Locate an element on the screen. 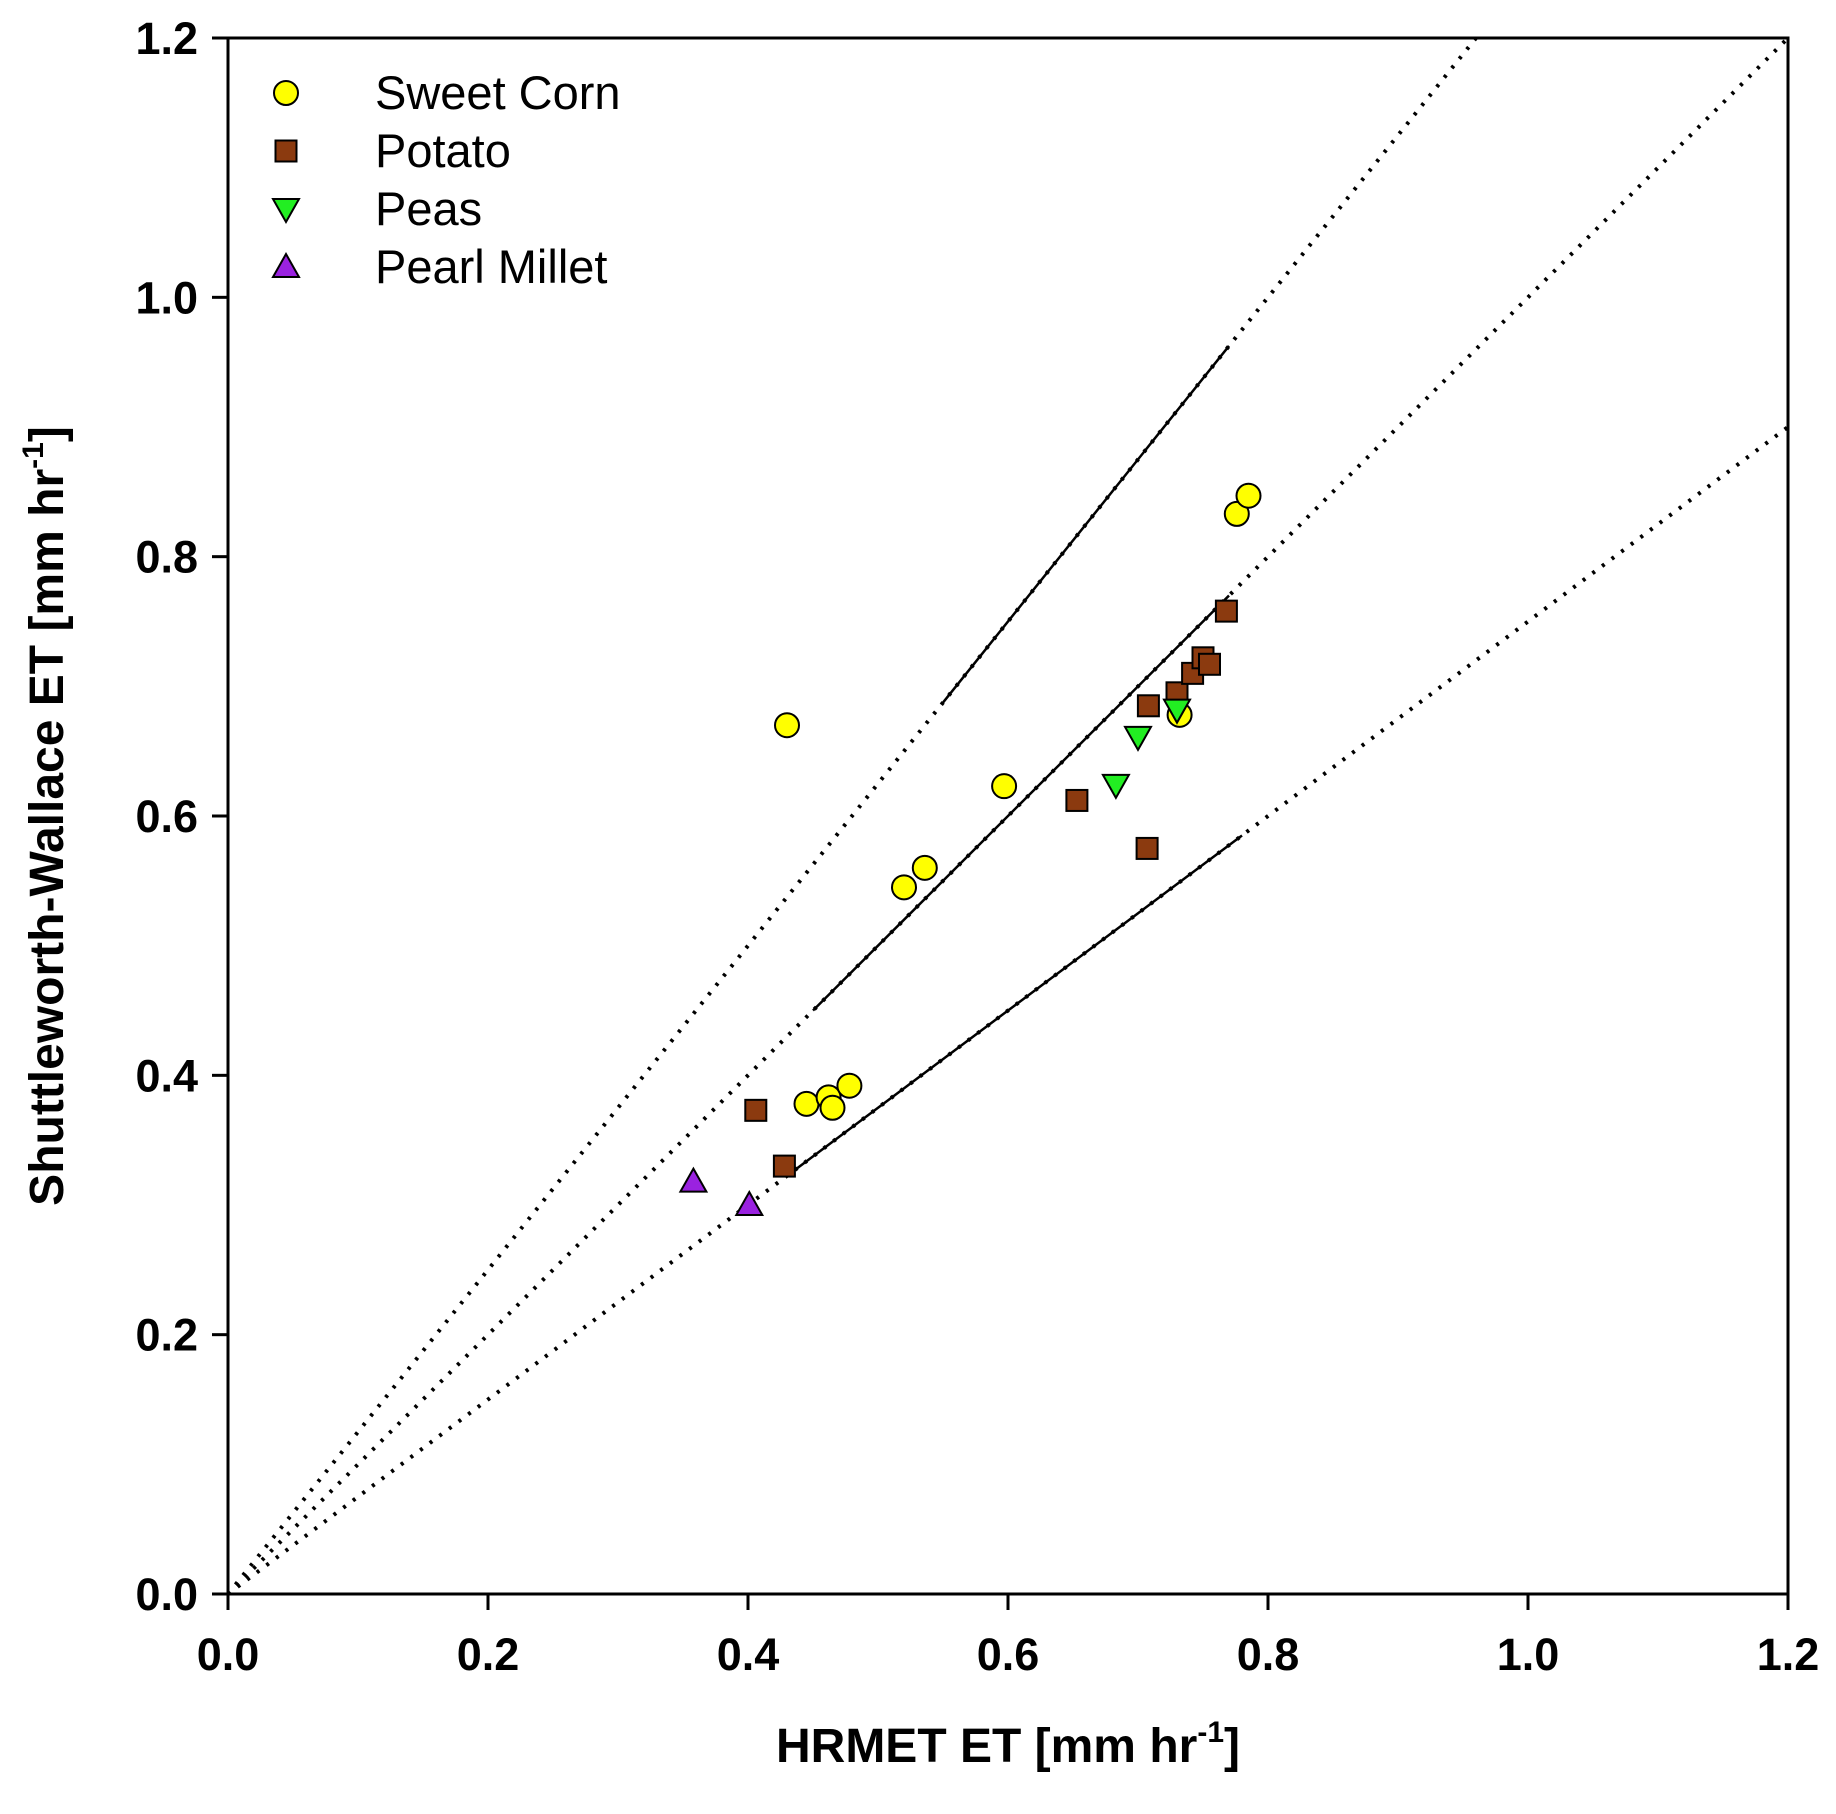 Image resolution: width=1836 pixels, height=1814 pixels. x-tick-label: 0.8 is located at coordinates (1268, 1654).